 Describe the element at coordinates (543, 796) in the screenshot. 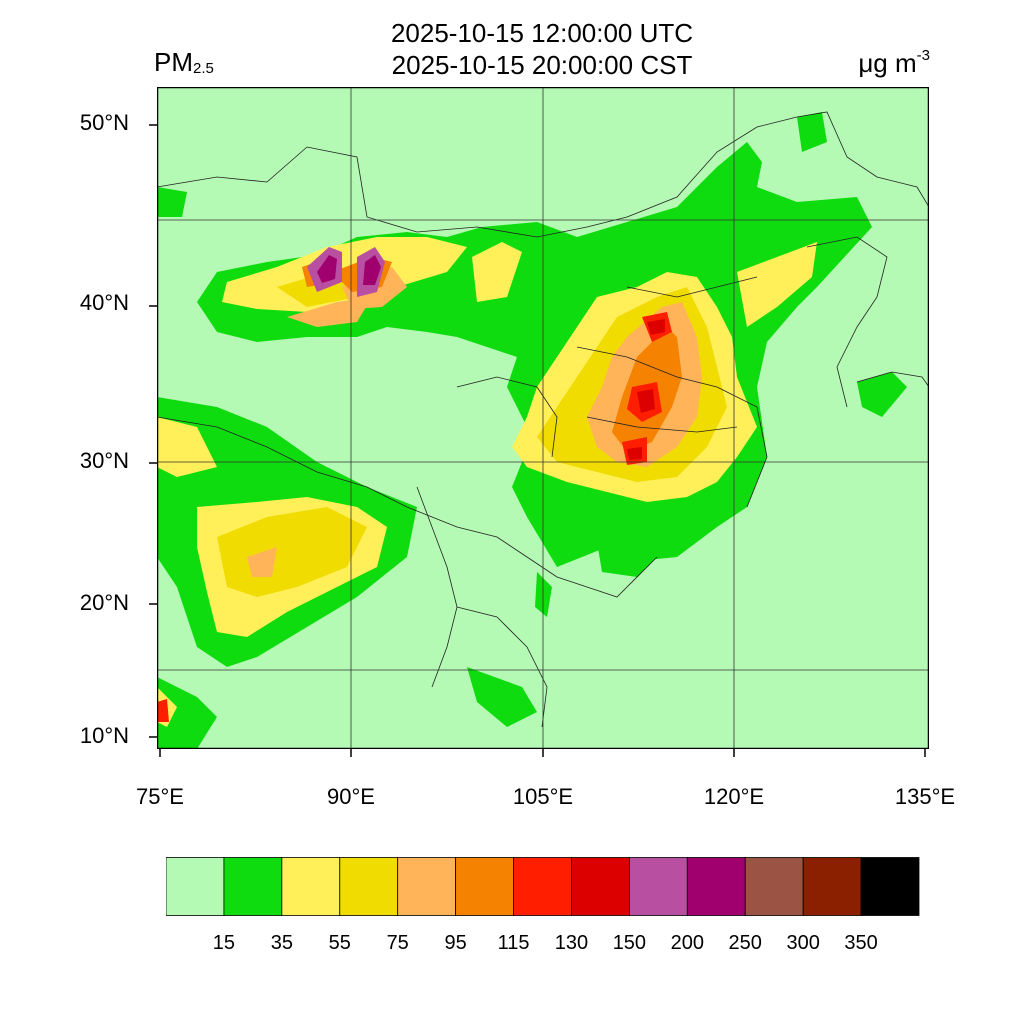

I see `lon-tick-label-105e: 105°E` at that location.